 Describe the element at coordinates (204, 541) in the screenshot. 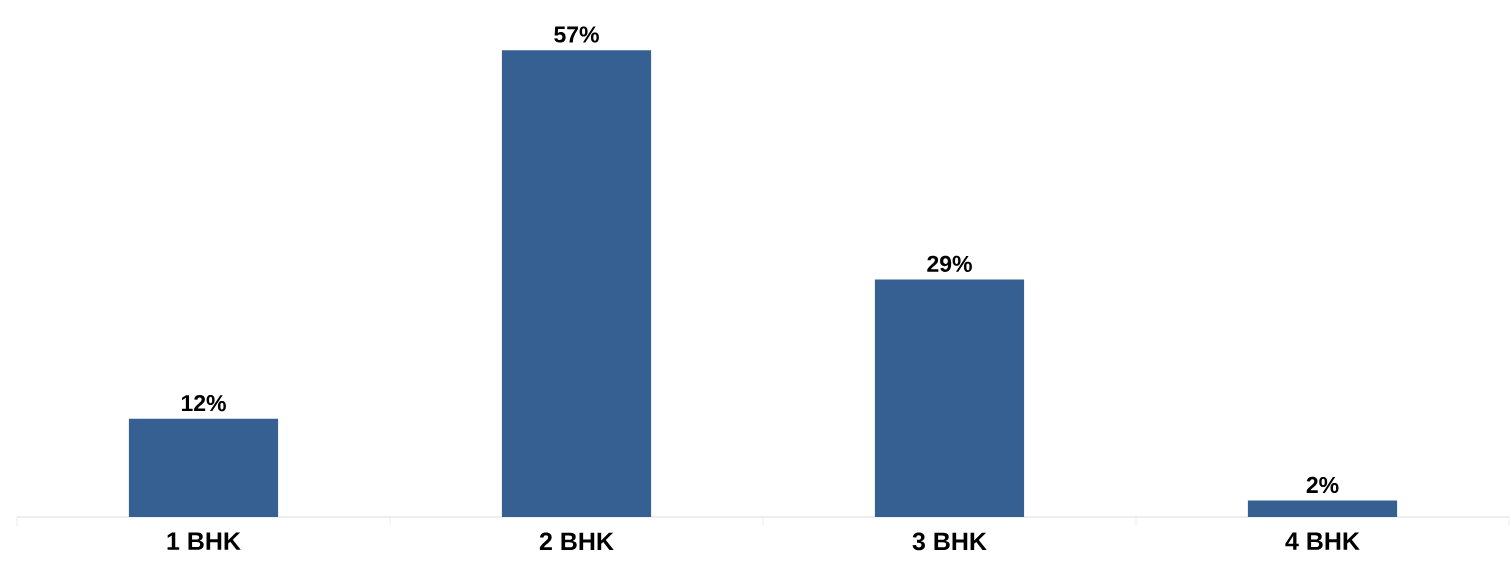

I see `x-tick-label: 1 BHK` at that location.